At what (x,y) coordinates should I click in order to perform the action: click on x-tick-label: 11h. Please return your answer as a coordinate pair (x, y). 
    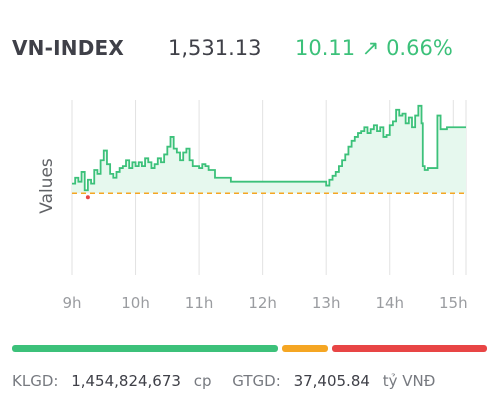
    Looking at the image, I should click on (199, 303).